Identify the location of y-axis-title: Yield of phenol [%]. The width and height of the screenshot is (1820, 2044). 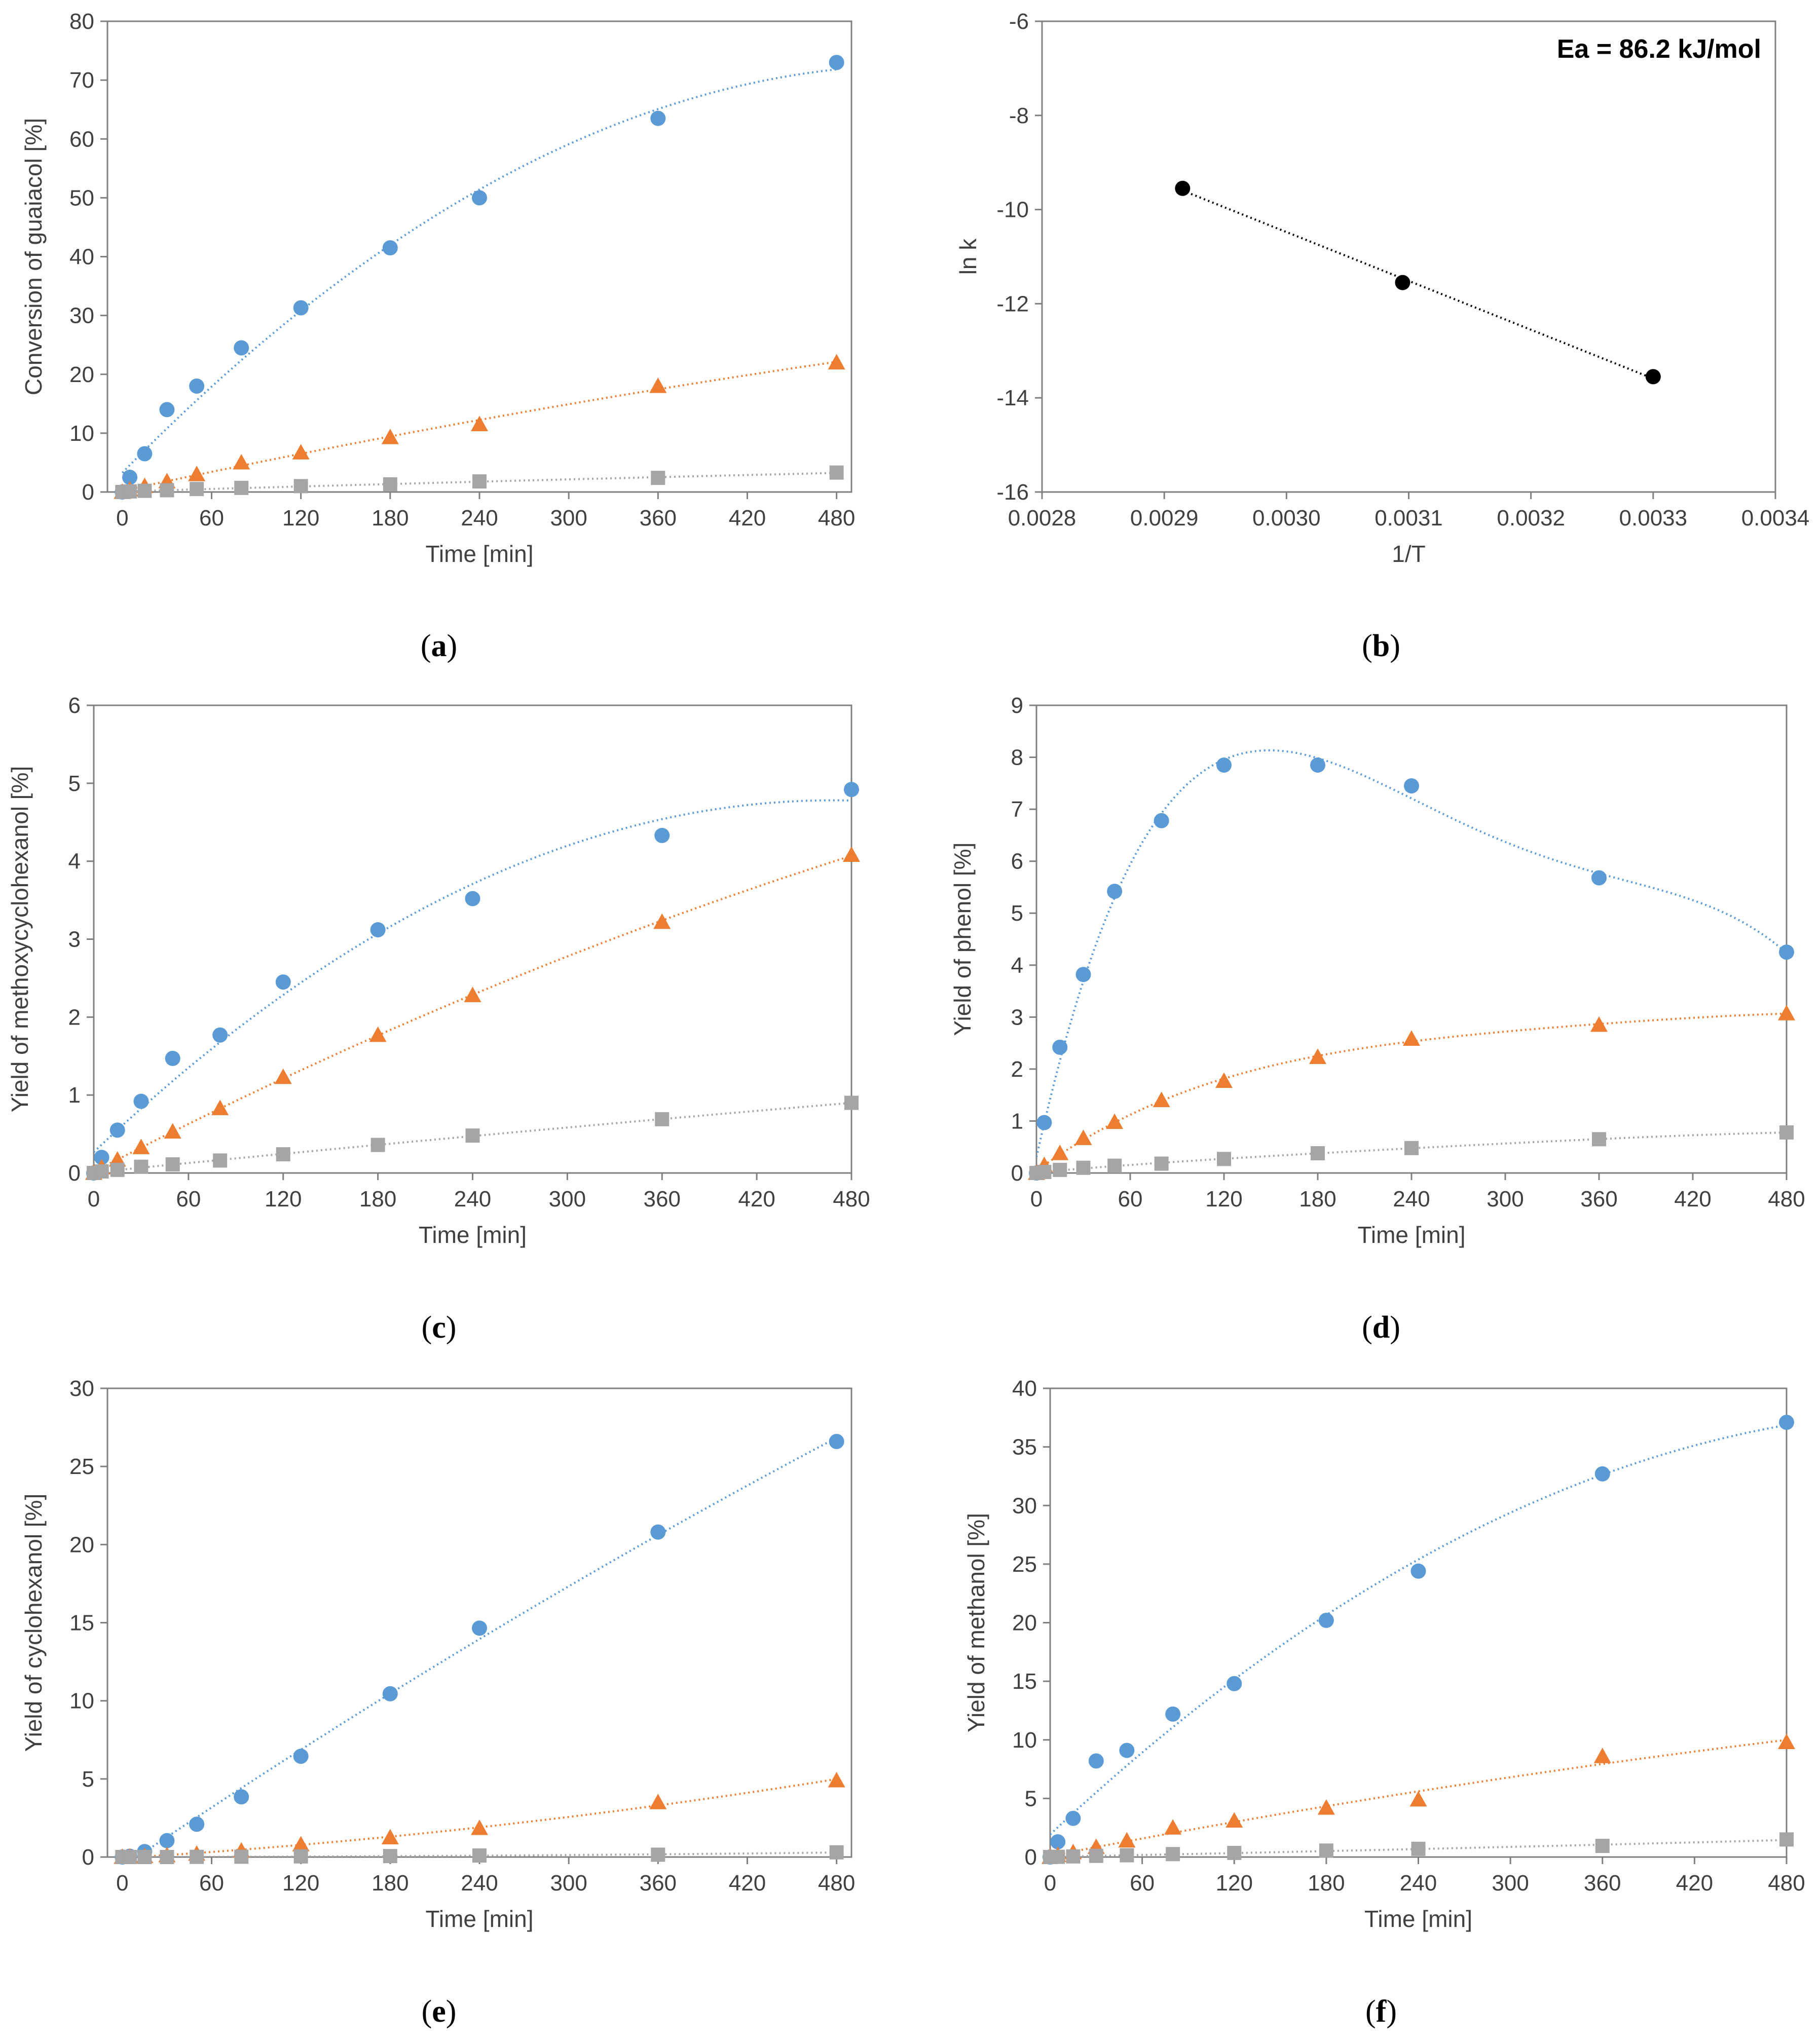
(962, 940).